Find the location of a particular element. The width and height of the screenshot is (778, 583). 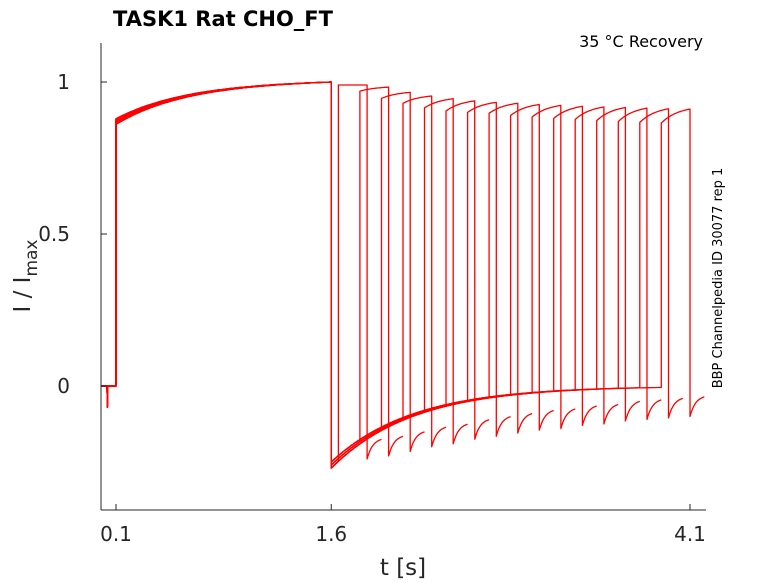

chart-title: TASK1 Rat CHO_FT is located at coordinates (223, 19).